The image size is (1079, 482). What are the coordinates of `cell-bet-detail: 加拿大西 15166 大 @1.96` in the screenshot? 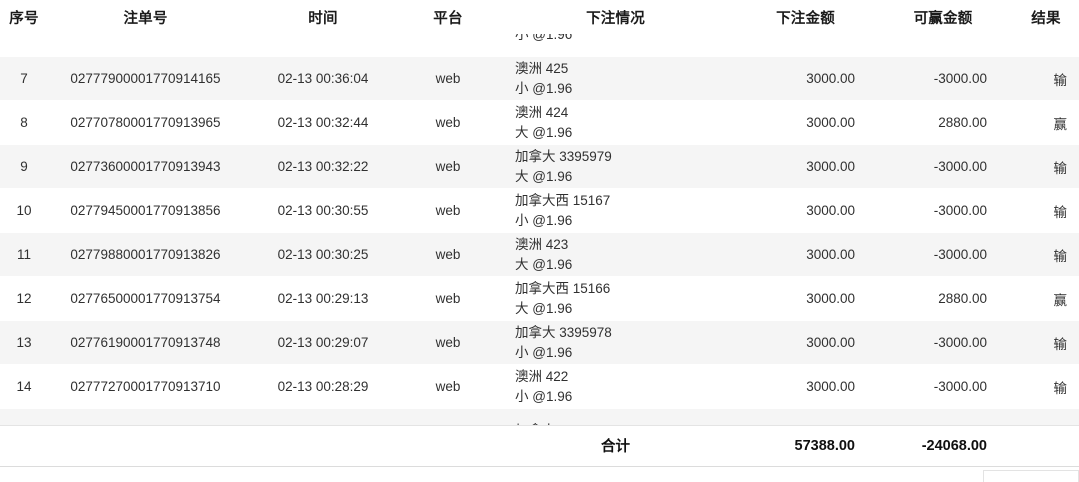 It's located at (615, 299).